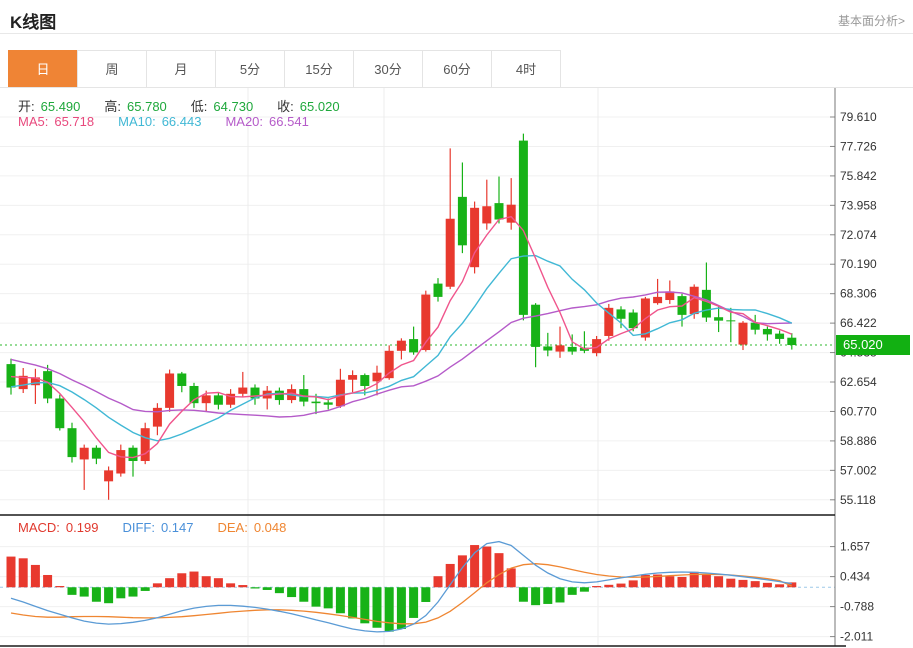  What do you see at coordinates (457, 69) in the screenshot?
I see `tab-period-6: 60分` at bounding box center [457, 69].